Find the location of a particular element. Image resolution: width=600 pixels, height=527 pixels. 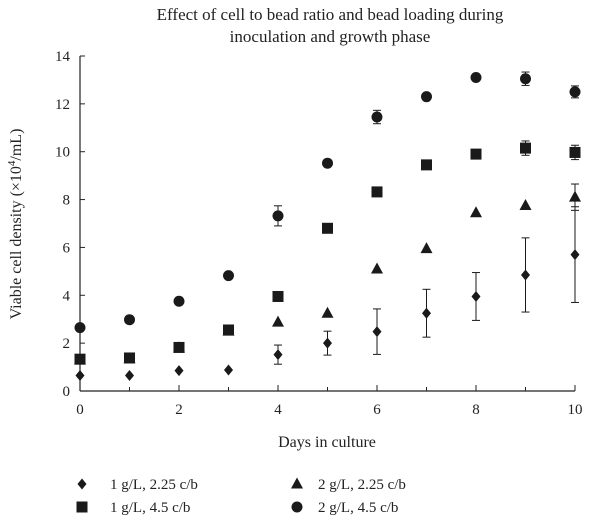

y-tick-label: 6 is located at coordinates (67, 248).